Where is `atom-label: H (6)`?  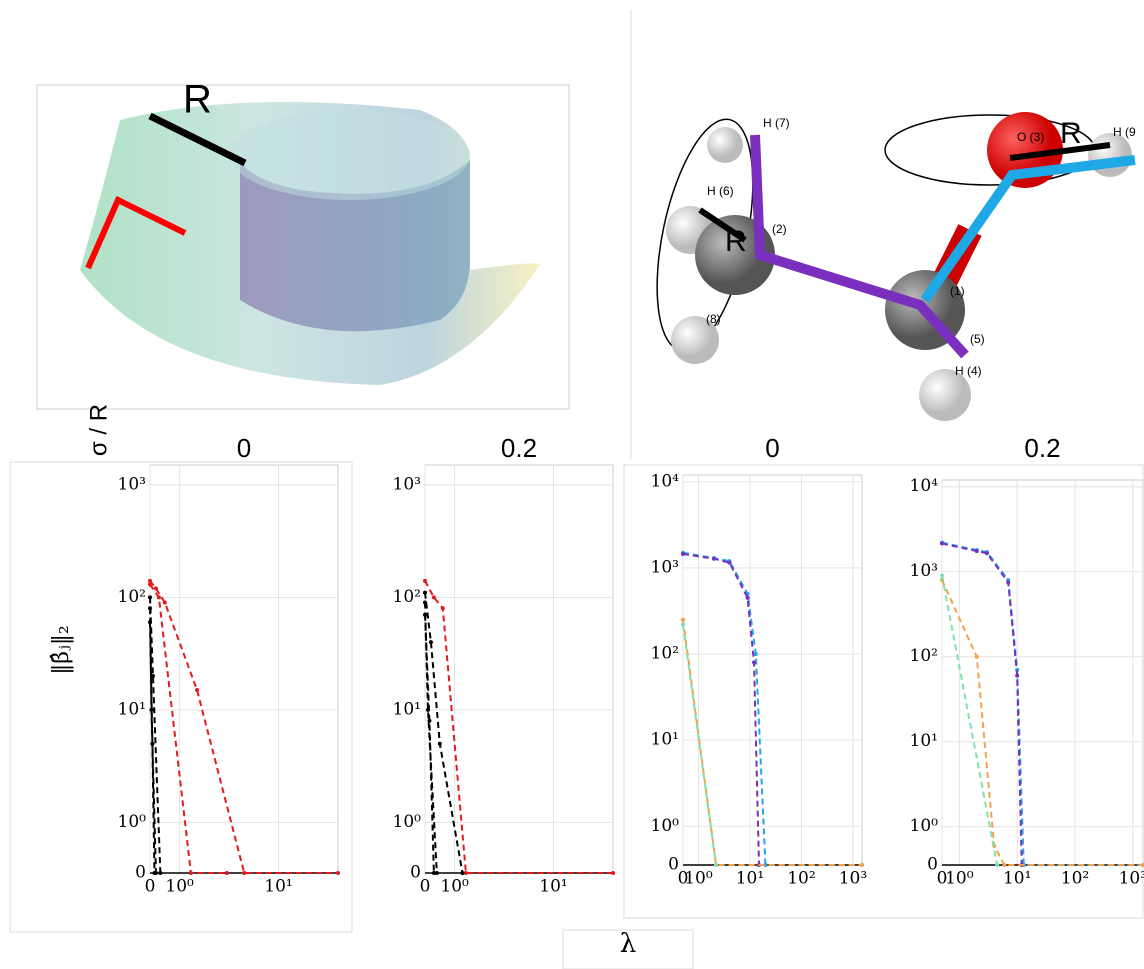
atom-label: H (6) is located at coordinates (720, 191).